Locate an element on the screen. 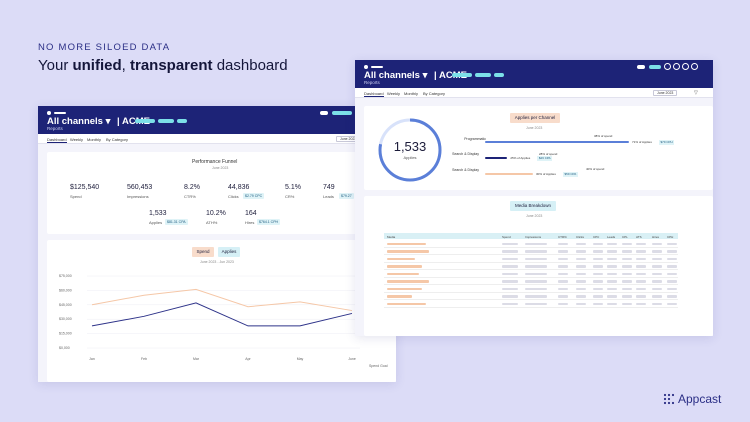 This screenshot has height=422, width=750. column-header: Leads is located at coordinates (611, 236).